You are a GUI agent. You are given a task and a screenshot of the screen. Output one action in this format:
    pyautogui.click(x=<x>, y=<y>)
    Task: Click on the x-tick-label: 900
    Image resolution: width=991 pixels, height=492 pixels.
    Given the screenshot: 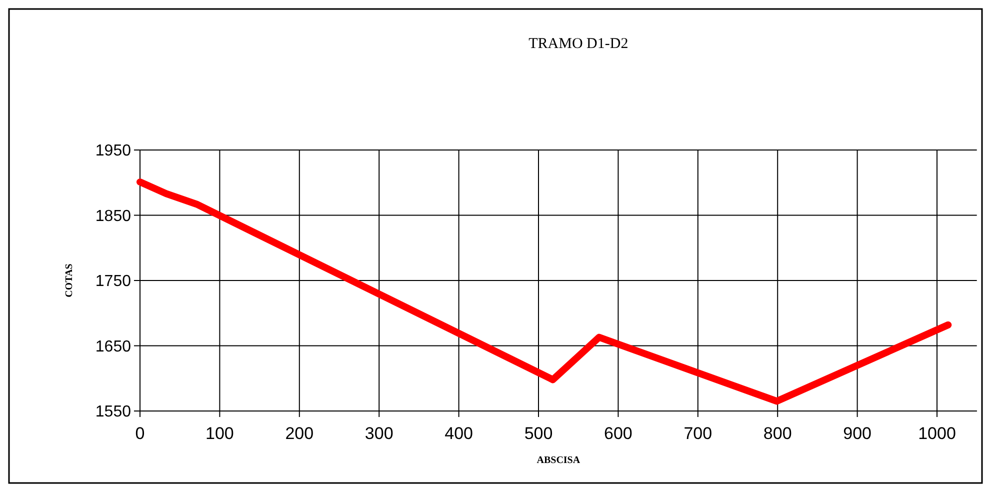 What is the action you would take?
    pyautogui.click(x=857, y=433)
    